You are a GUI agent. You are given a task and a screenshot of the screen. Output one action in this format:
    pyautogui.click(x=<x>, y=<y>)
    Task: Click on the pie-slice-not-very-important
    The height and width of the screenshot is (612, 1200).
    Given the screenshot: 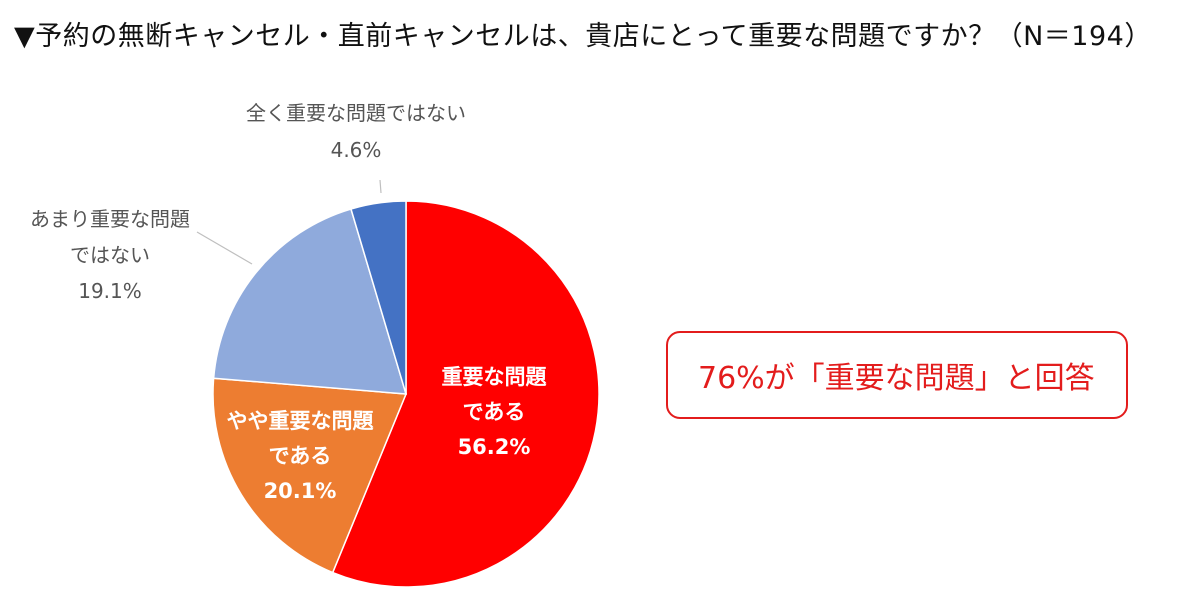 What is the action you would take?
    pyautogui.click(x=310, y=301)
    